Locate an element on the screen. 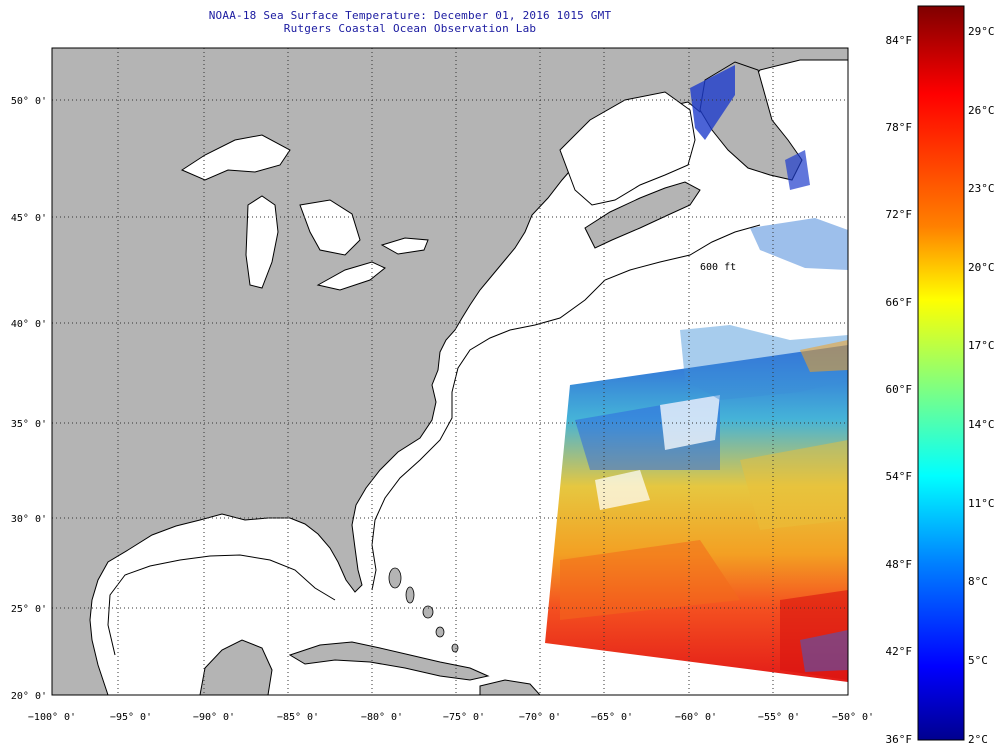 Image resolution: width=1000 pixels, height=754 pixels. colorbar-f-label: 54°F is located at coordinates (899, 476).